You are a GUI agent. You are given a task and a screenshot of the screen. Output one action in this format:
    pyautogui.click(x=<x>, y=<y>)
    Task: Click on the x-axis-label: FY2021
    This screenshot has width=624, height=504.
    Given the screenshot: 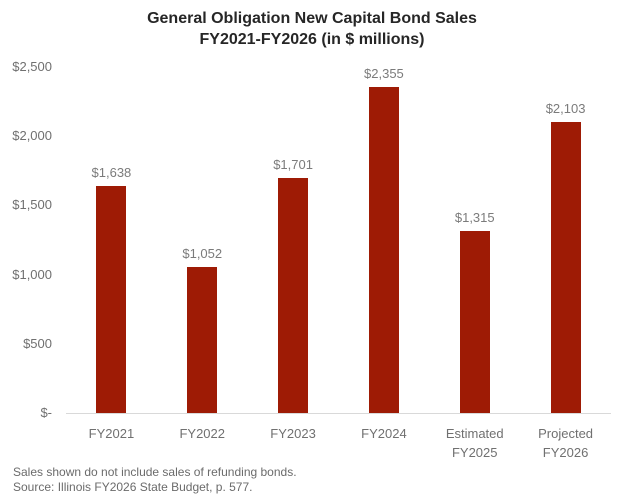 What is the action you would take?
    pyautogui.click(x=111, y=433)
    